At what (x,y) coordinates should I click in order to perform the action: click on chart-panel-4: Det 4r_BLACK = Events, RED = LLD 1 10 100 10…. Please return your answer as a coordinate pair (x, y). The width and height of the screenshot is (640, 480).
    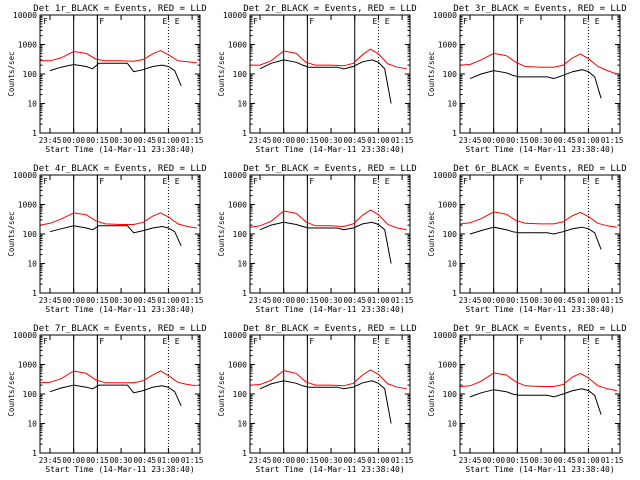
    Looking at the image, I should click on (107, 239).